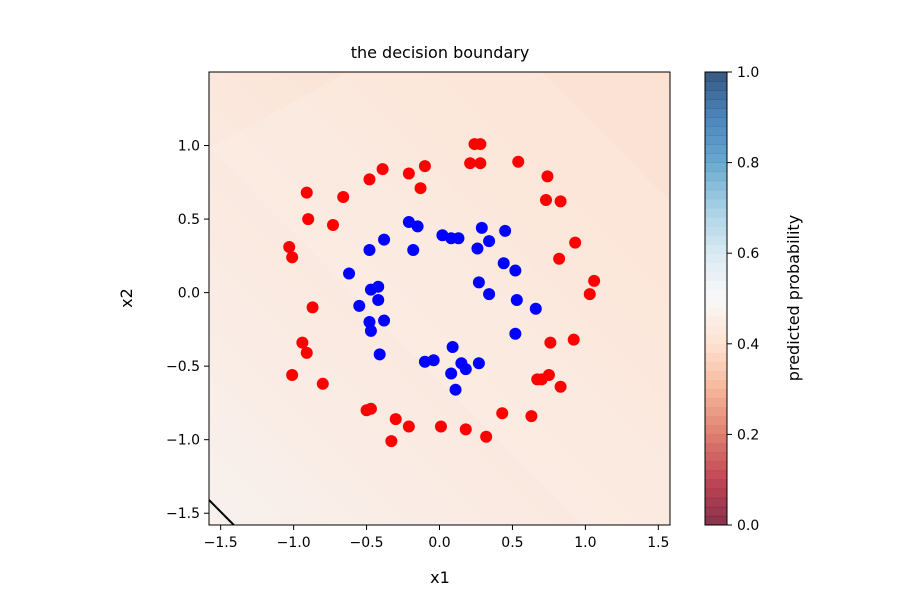  What do you see at coordinates (367, 543) in the screenshot?
I see `x-tick-label: −0.5` at bounding box center [367, 543].